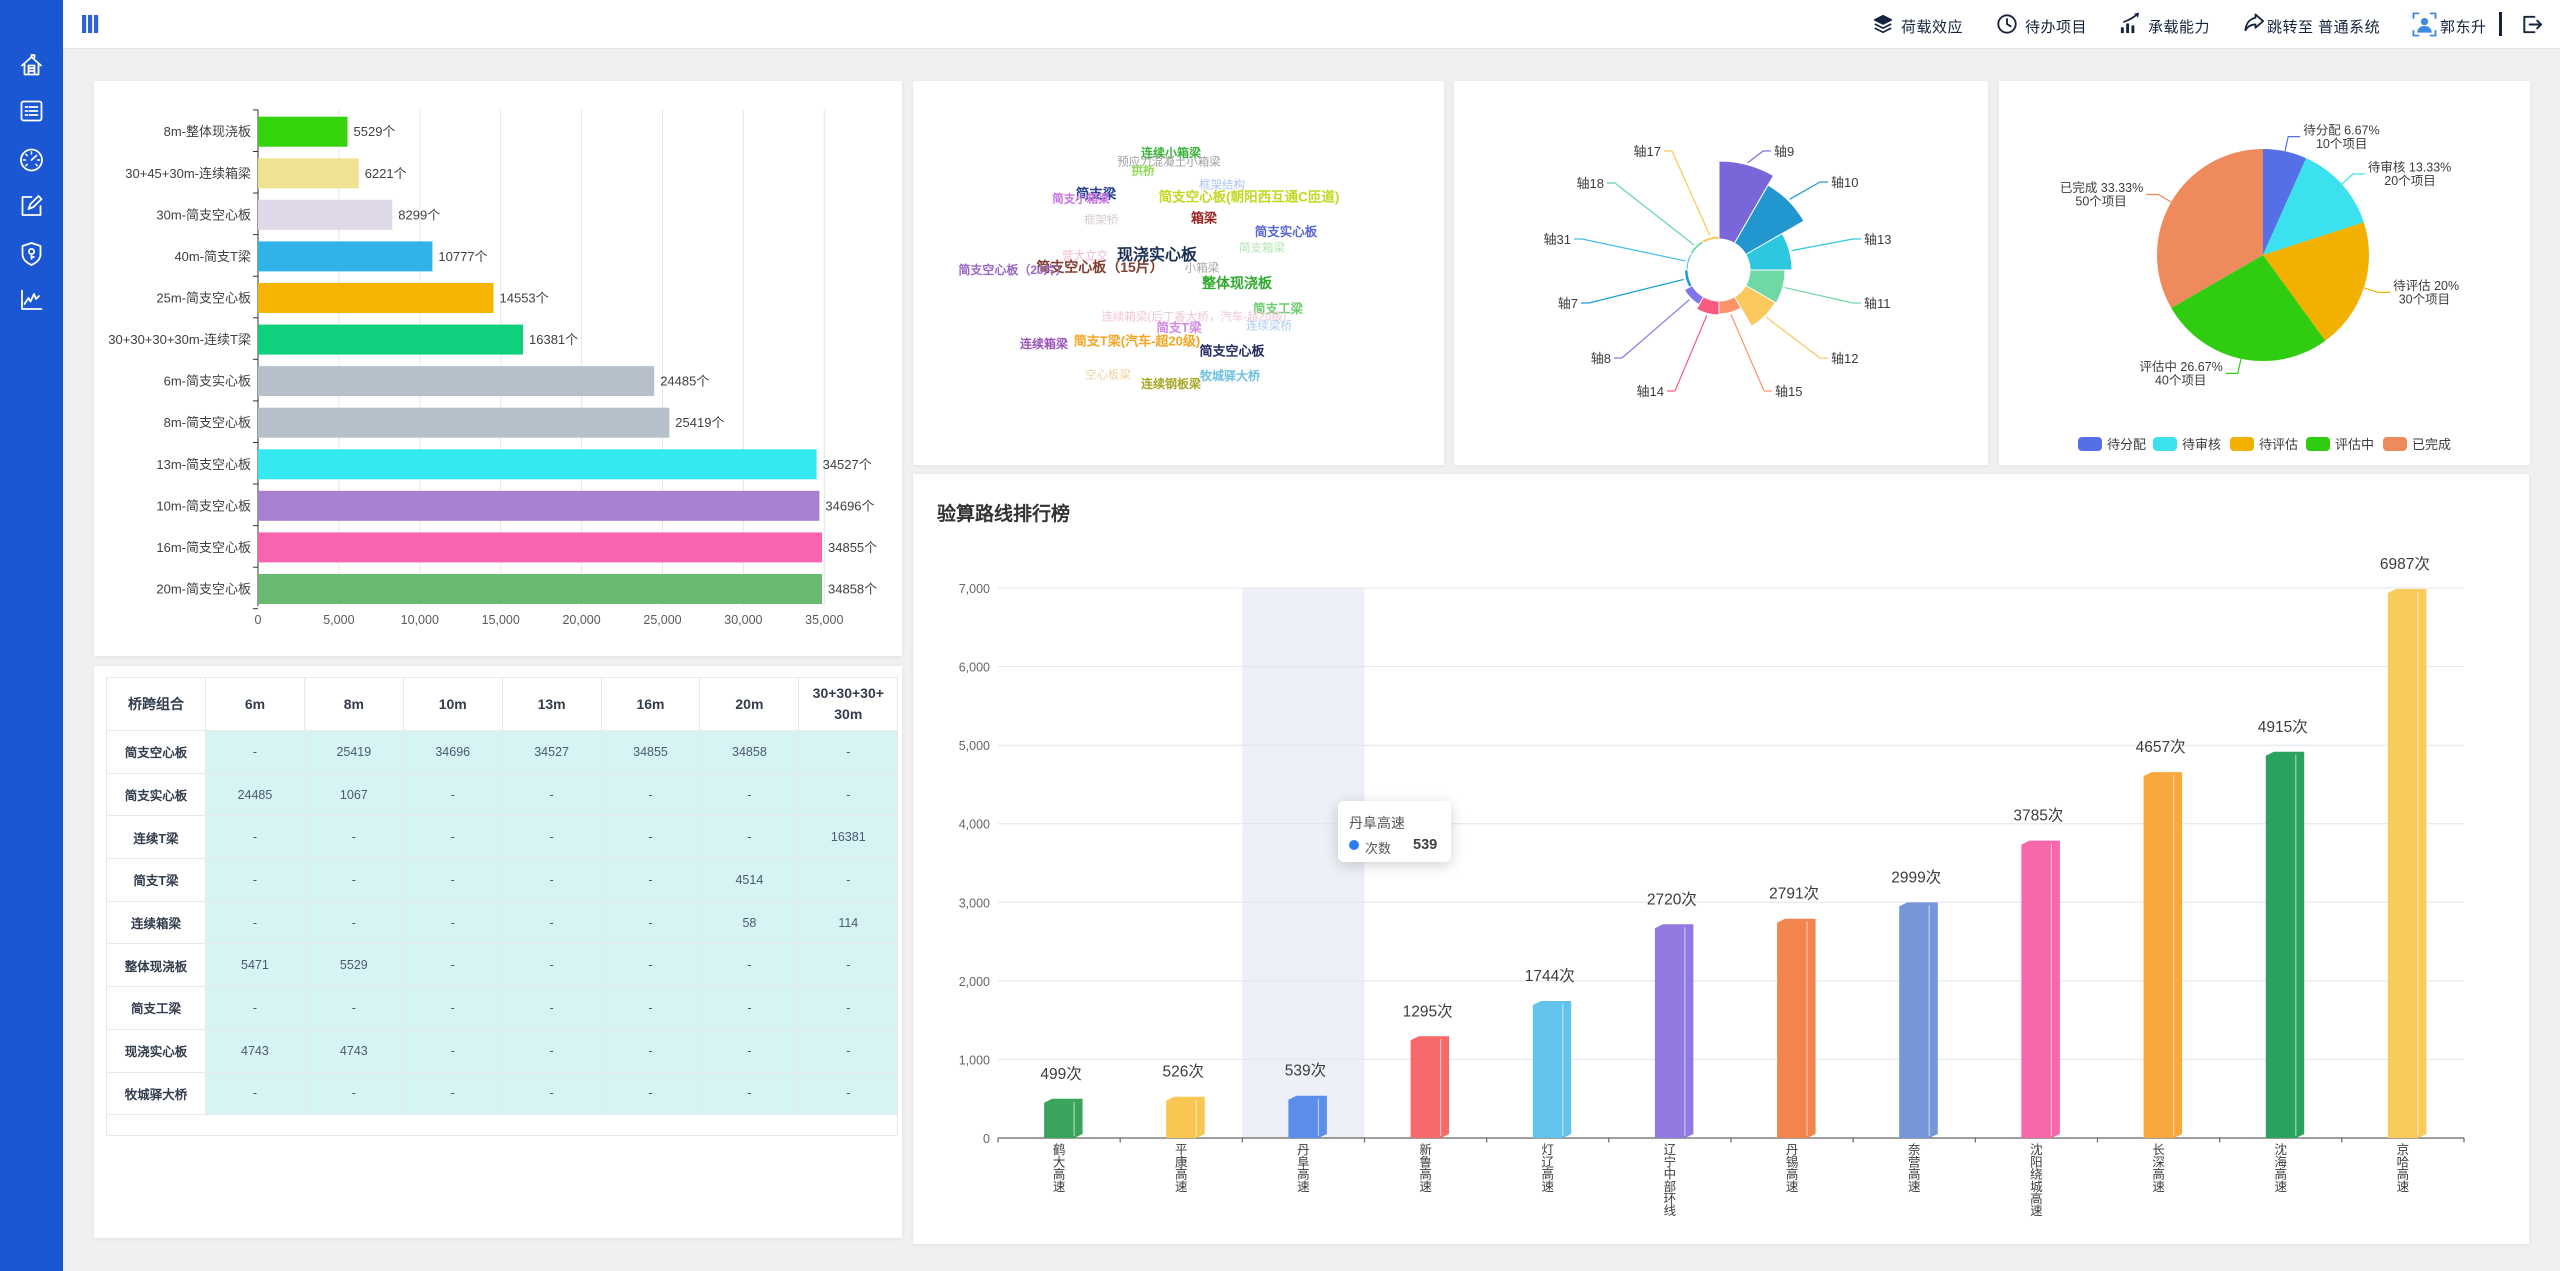  Describe the element at coordinates (2101, 187) in the screenshot. I see `svg-text: 已完成 33.33%` at that location.